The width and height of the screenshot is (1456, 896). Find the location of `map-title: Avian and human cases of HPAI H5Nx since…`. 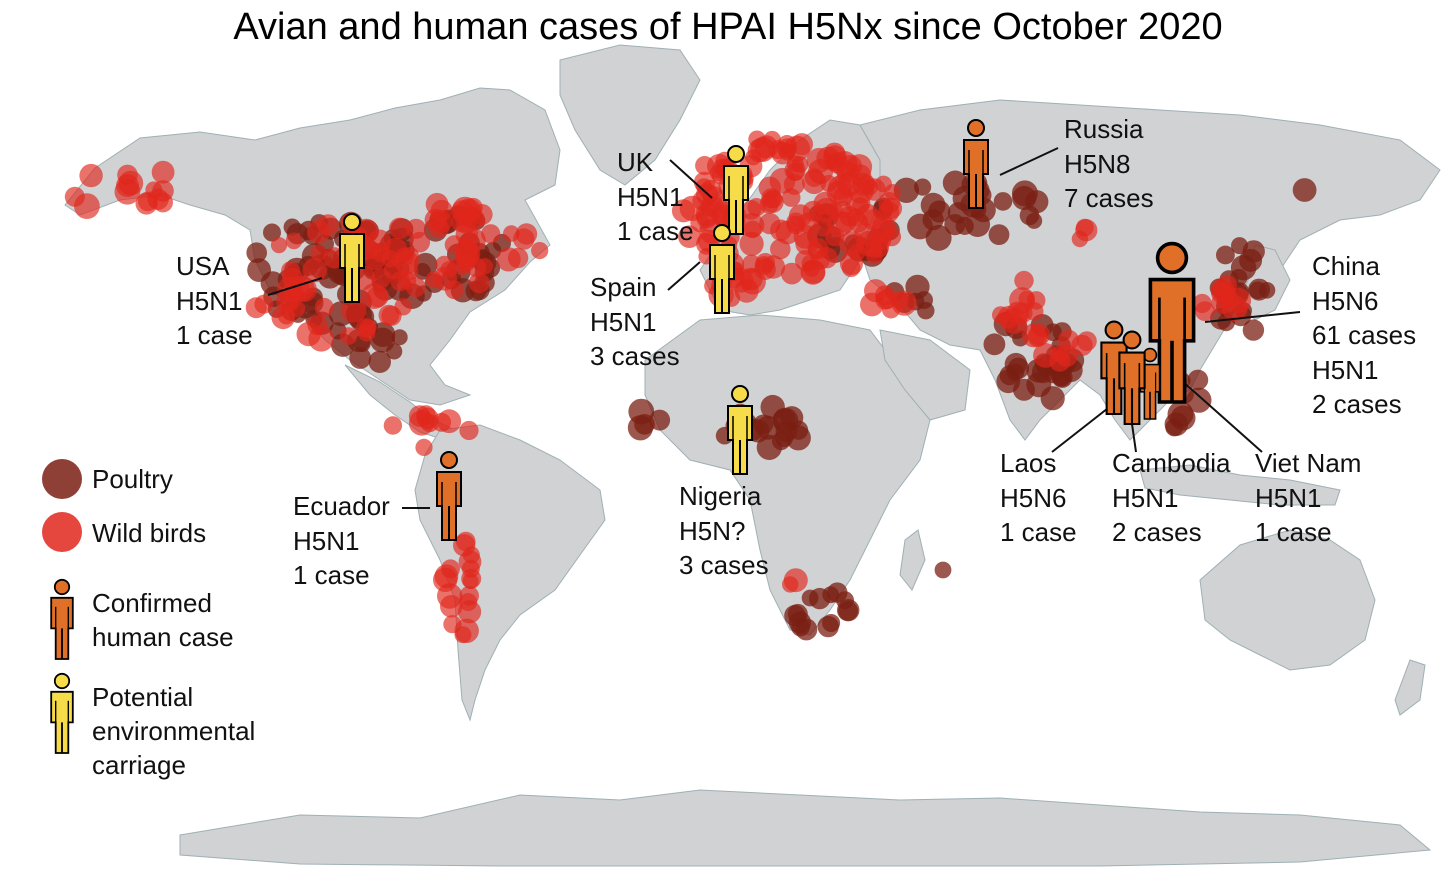

map-title: Avian and human cases of HPAI H5Nx since… is located at coordinates (728, 27).